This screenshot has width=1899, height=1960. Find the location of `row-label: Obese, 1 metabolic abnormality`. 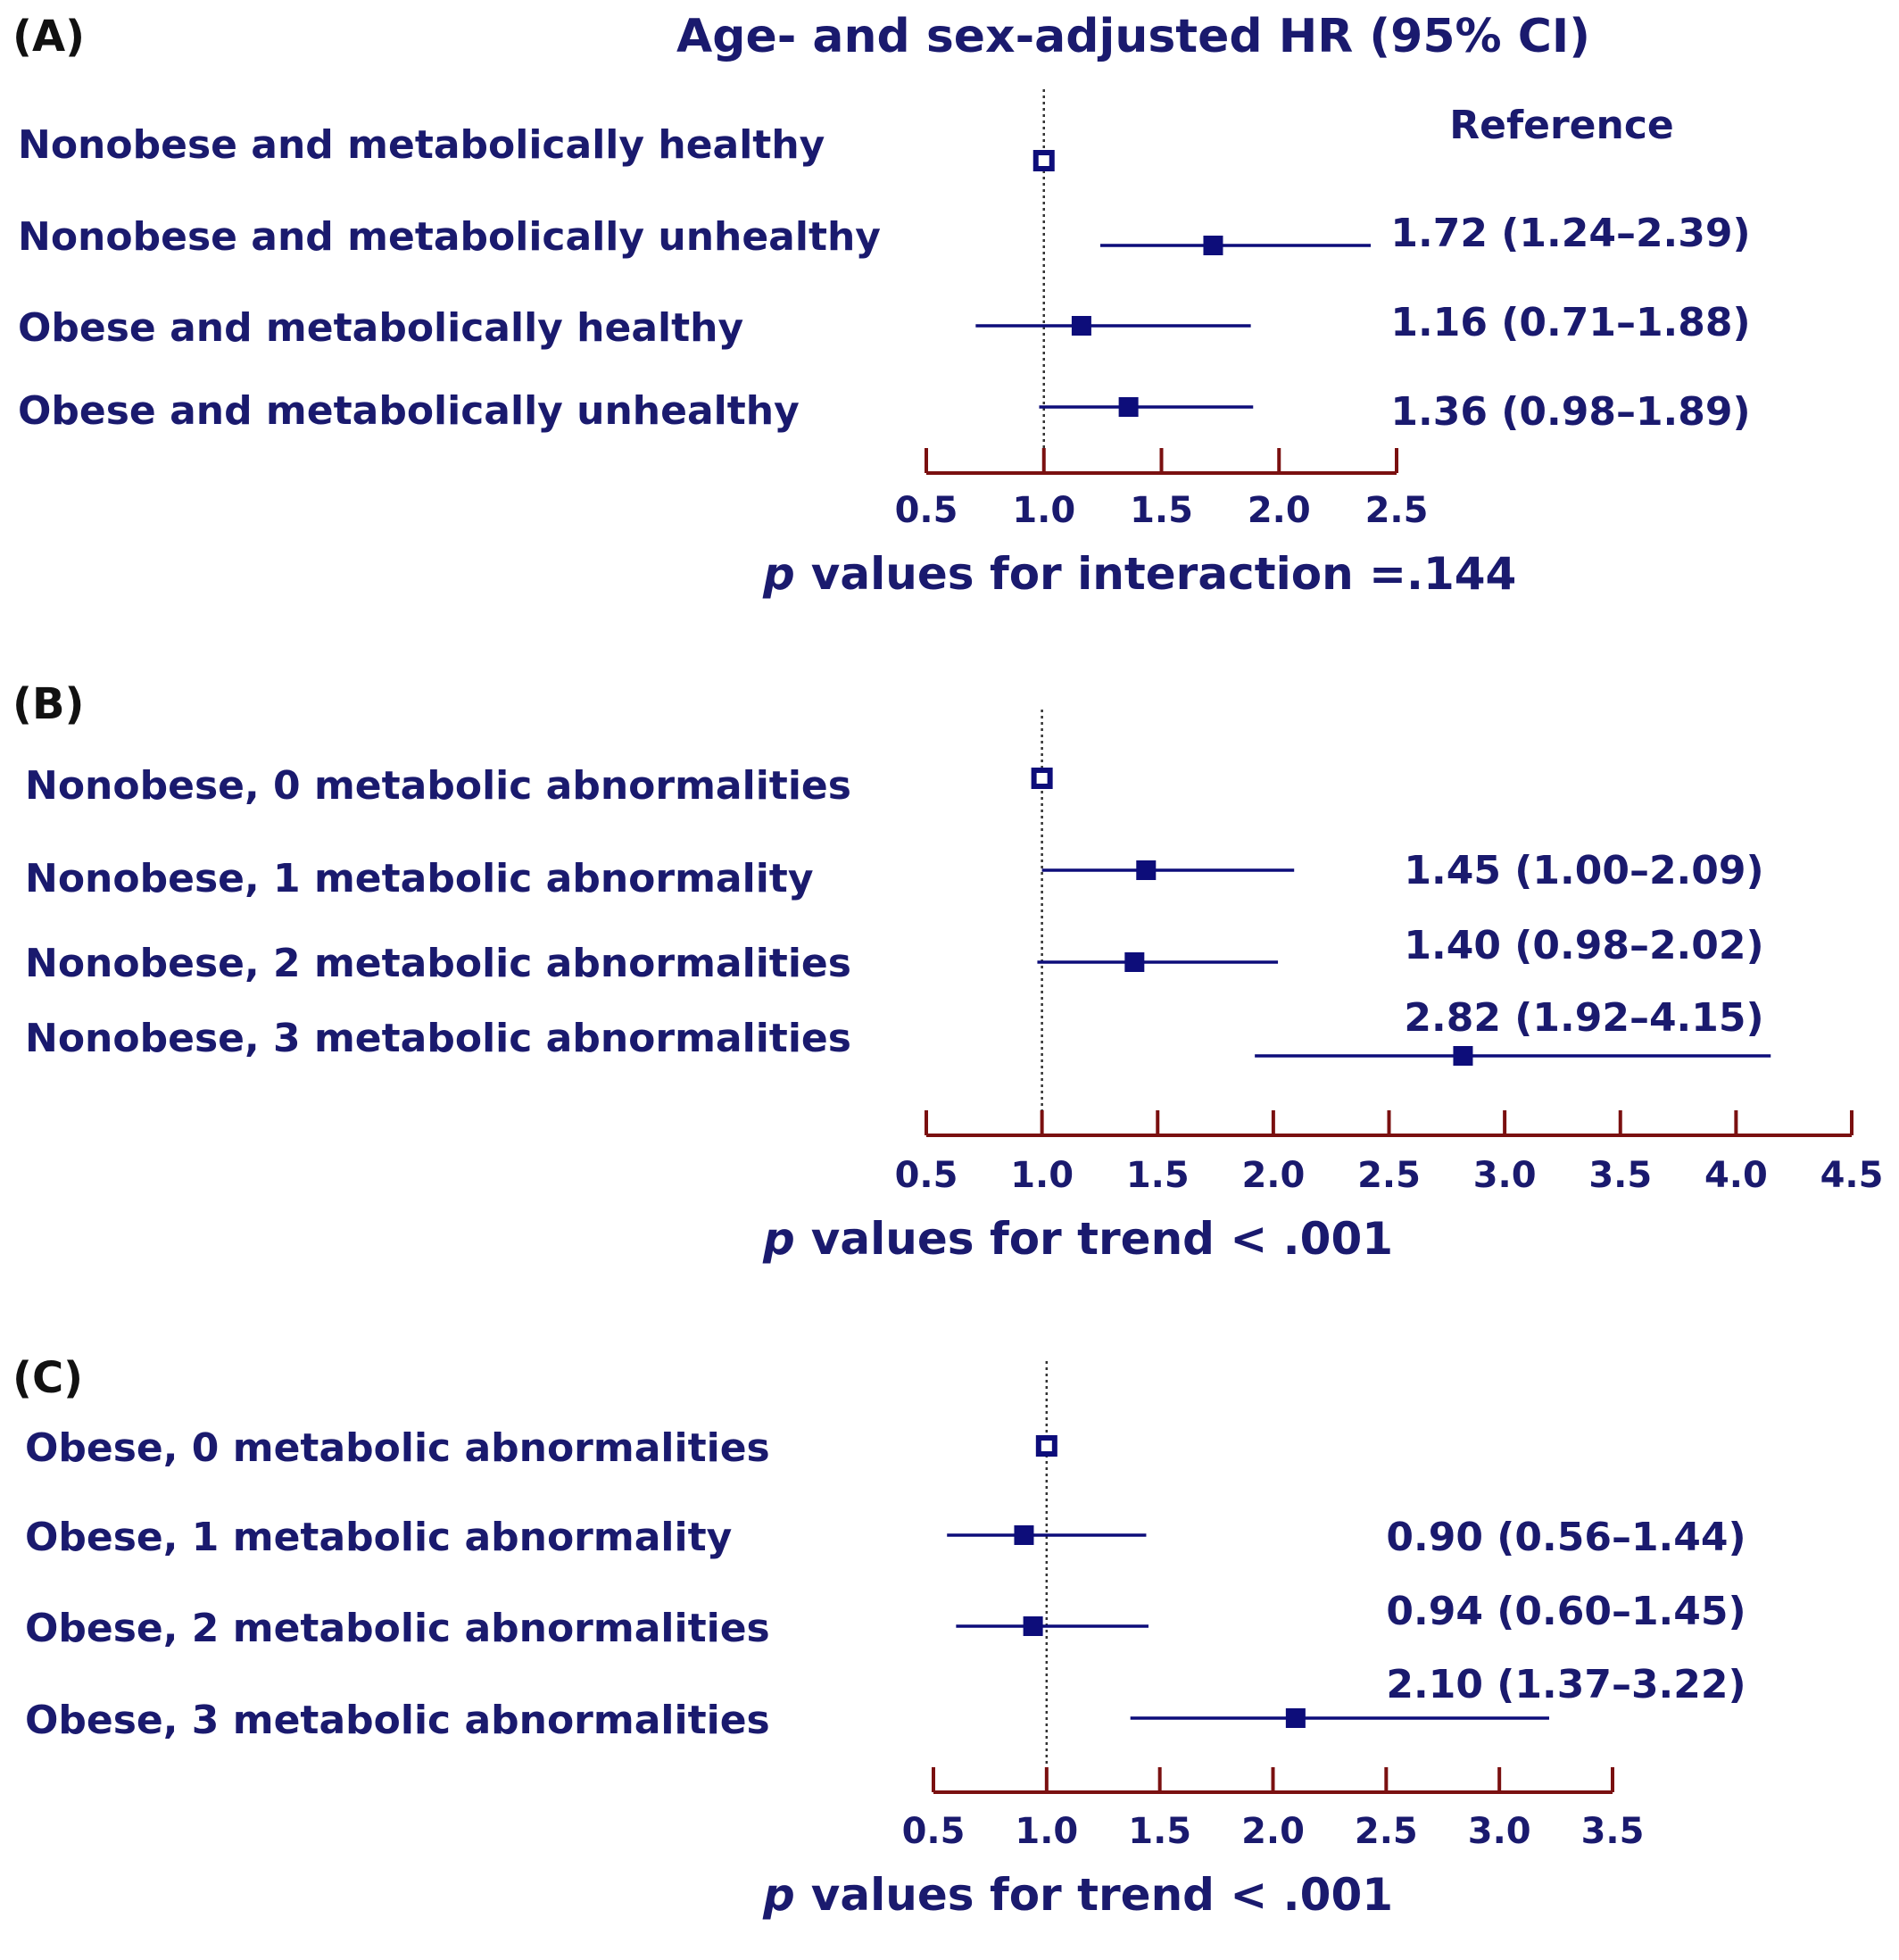

row-label: Obese, 1 metabolic abnormality is located at coordinates (378, 1537).